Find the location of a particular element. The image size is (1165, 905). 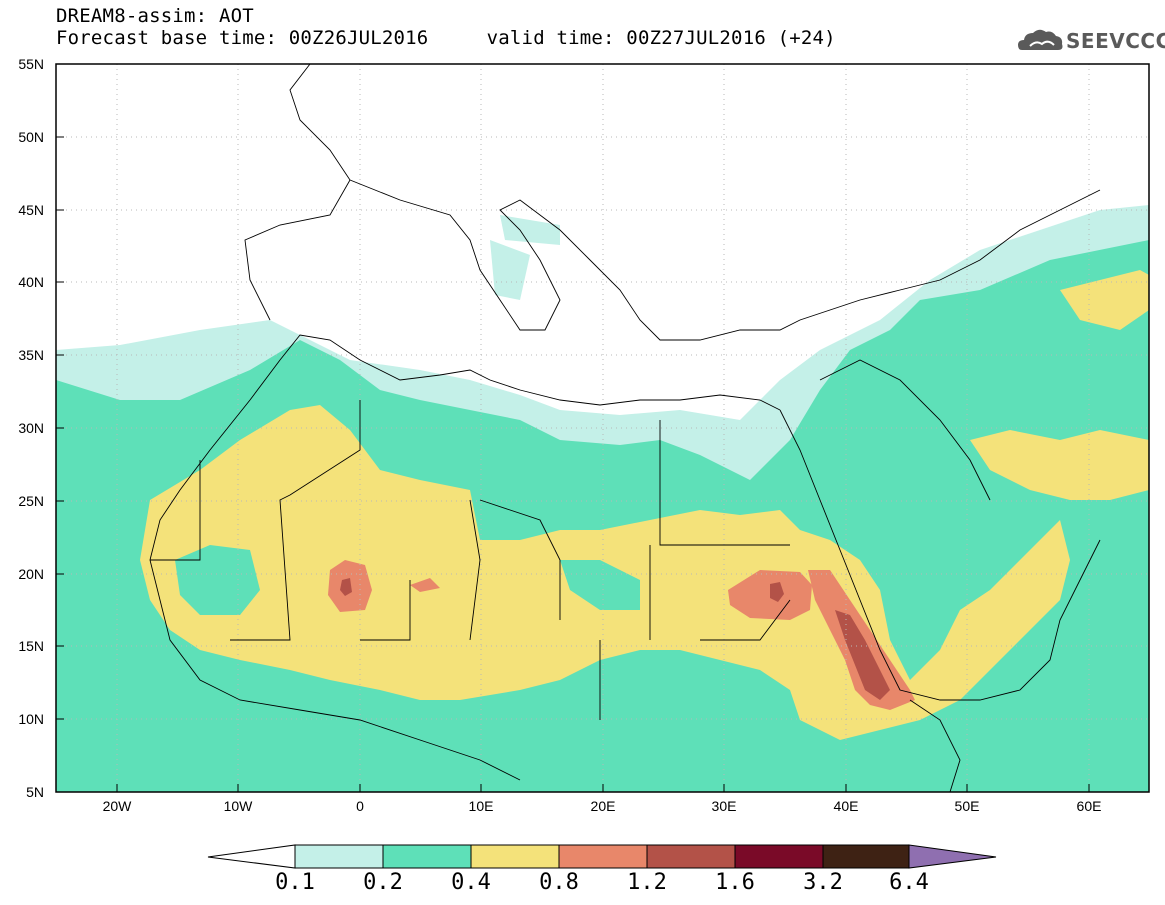

lat-label: 45N is located at coordinates (31, 210).